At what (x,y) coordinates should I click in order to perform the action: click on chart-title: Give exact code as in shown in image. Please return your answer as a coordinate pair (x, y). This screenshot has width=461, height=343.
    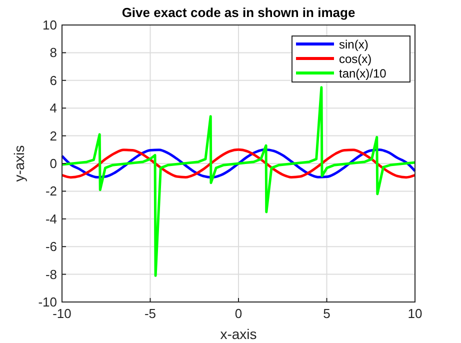
    Looking at the image, I should click on (239, 12).